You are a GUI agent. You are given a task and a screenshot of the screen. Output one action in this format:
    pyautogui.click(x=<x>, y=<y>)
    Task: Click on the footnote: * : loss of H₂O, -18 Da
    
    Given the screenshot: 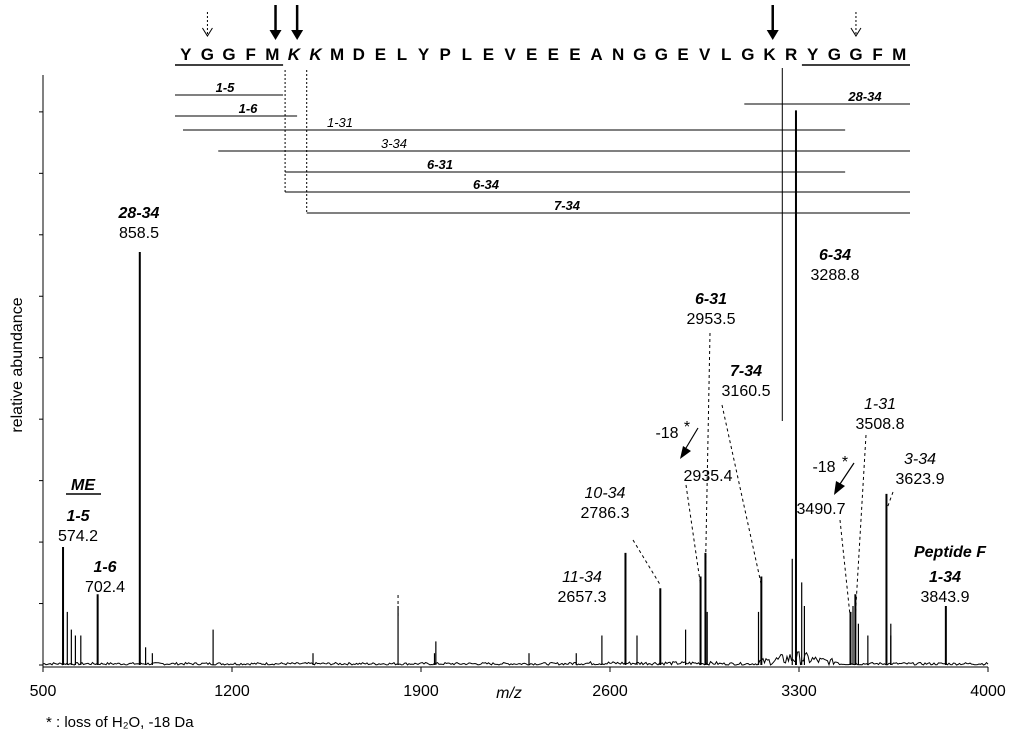 What is the action you would take?
    pyautogui.click(x=120, y=722)
    